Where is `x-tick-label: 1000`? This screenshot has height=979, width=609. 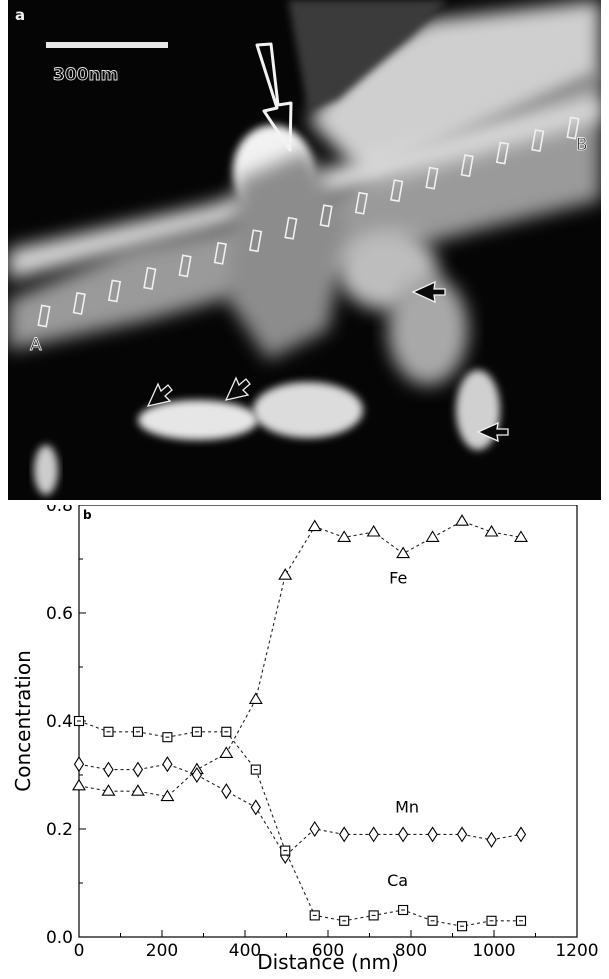
x-tick-label: 1000 is located at coordinates (493, 951).